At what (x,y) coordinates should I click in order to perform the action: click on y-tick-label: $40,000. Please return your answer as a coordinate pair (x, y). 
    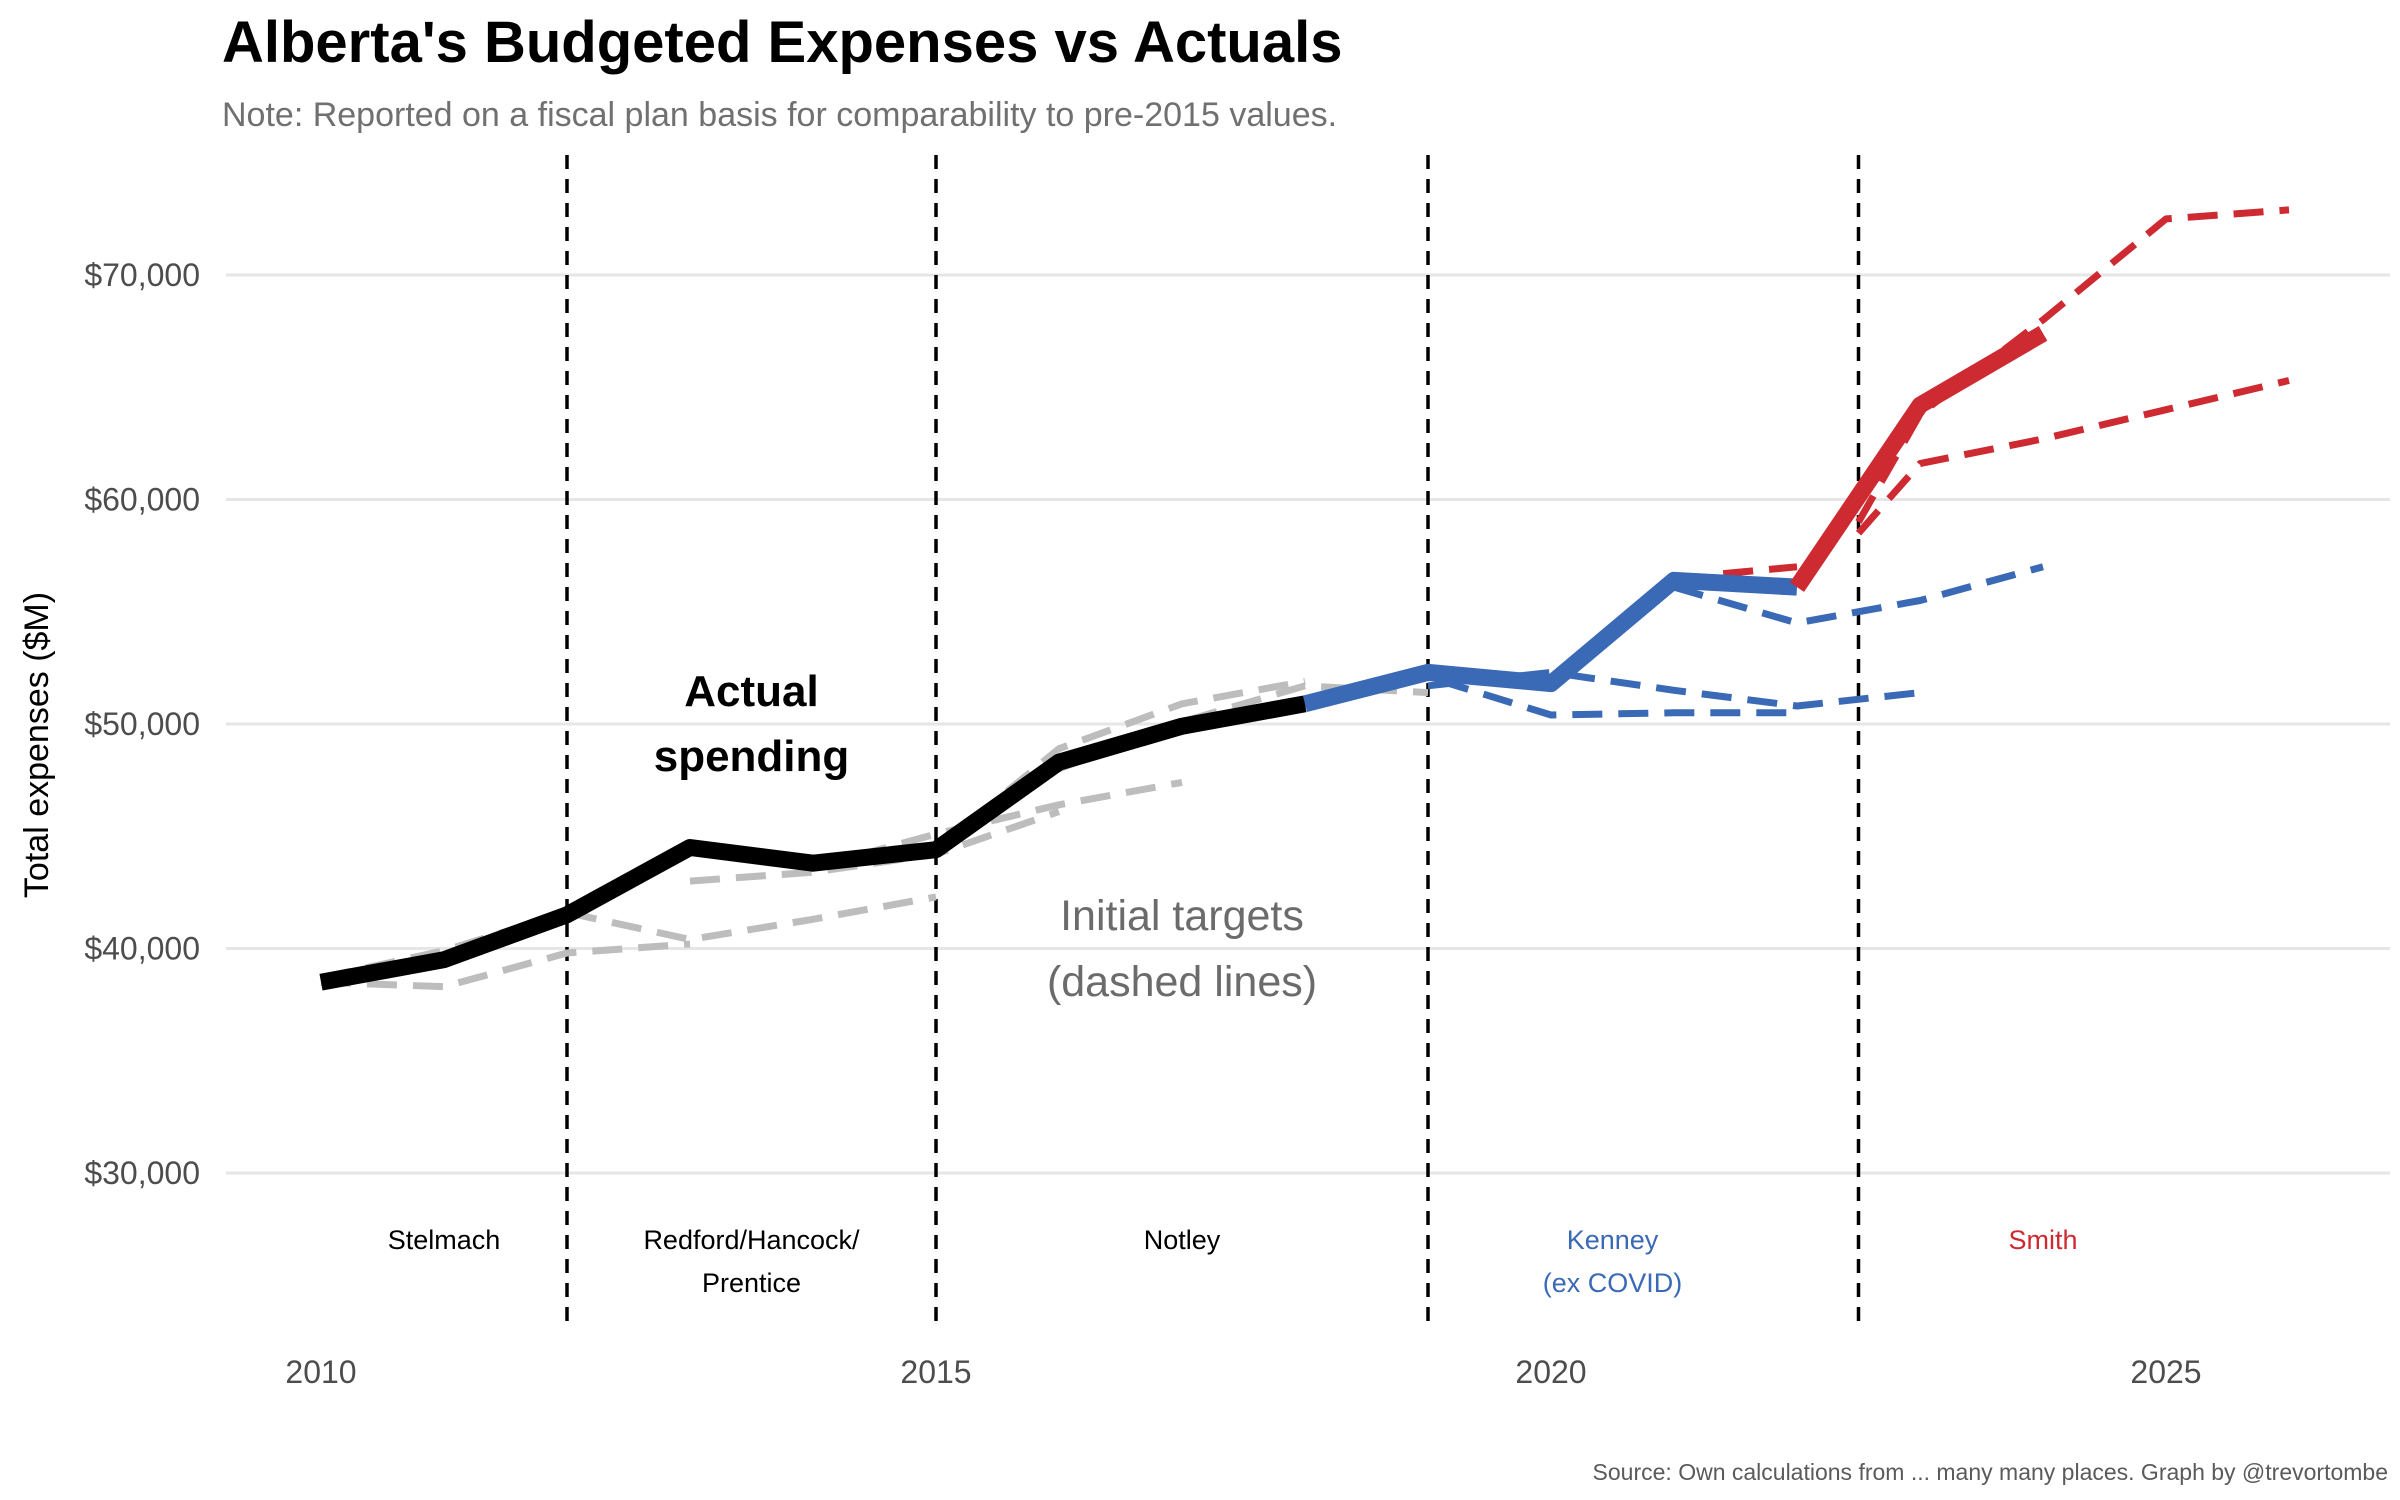
    Looking at the image, I should click on (142, 949).